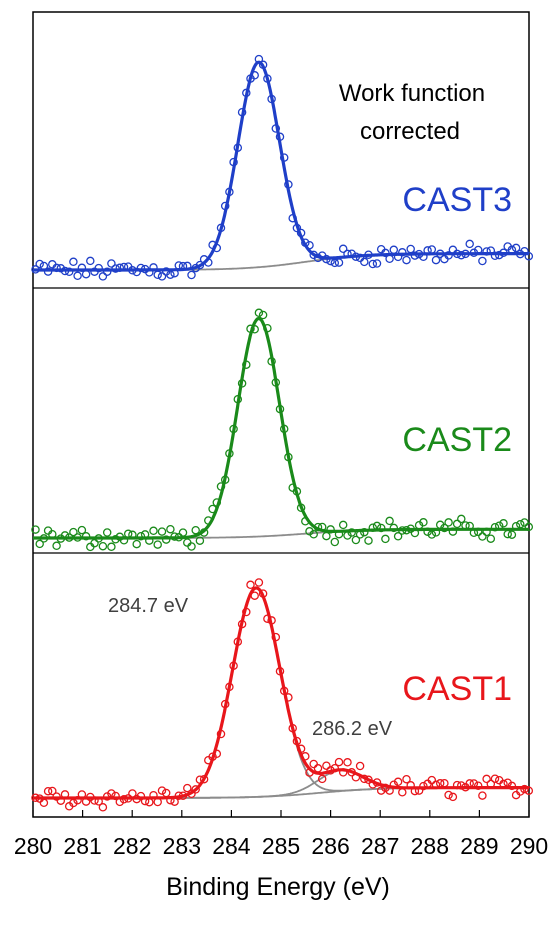  What do you see at coordinates (457, 689) in the screenshot?
I see `series-label-cast1: CAST1` at bounding box center [457, 689].